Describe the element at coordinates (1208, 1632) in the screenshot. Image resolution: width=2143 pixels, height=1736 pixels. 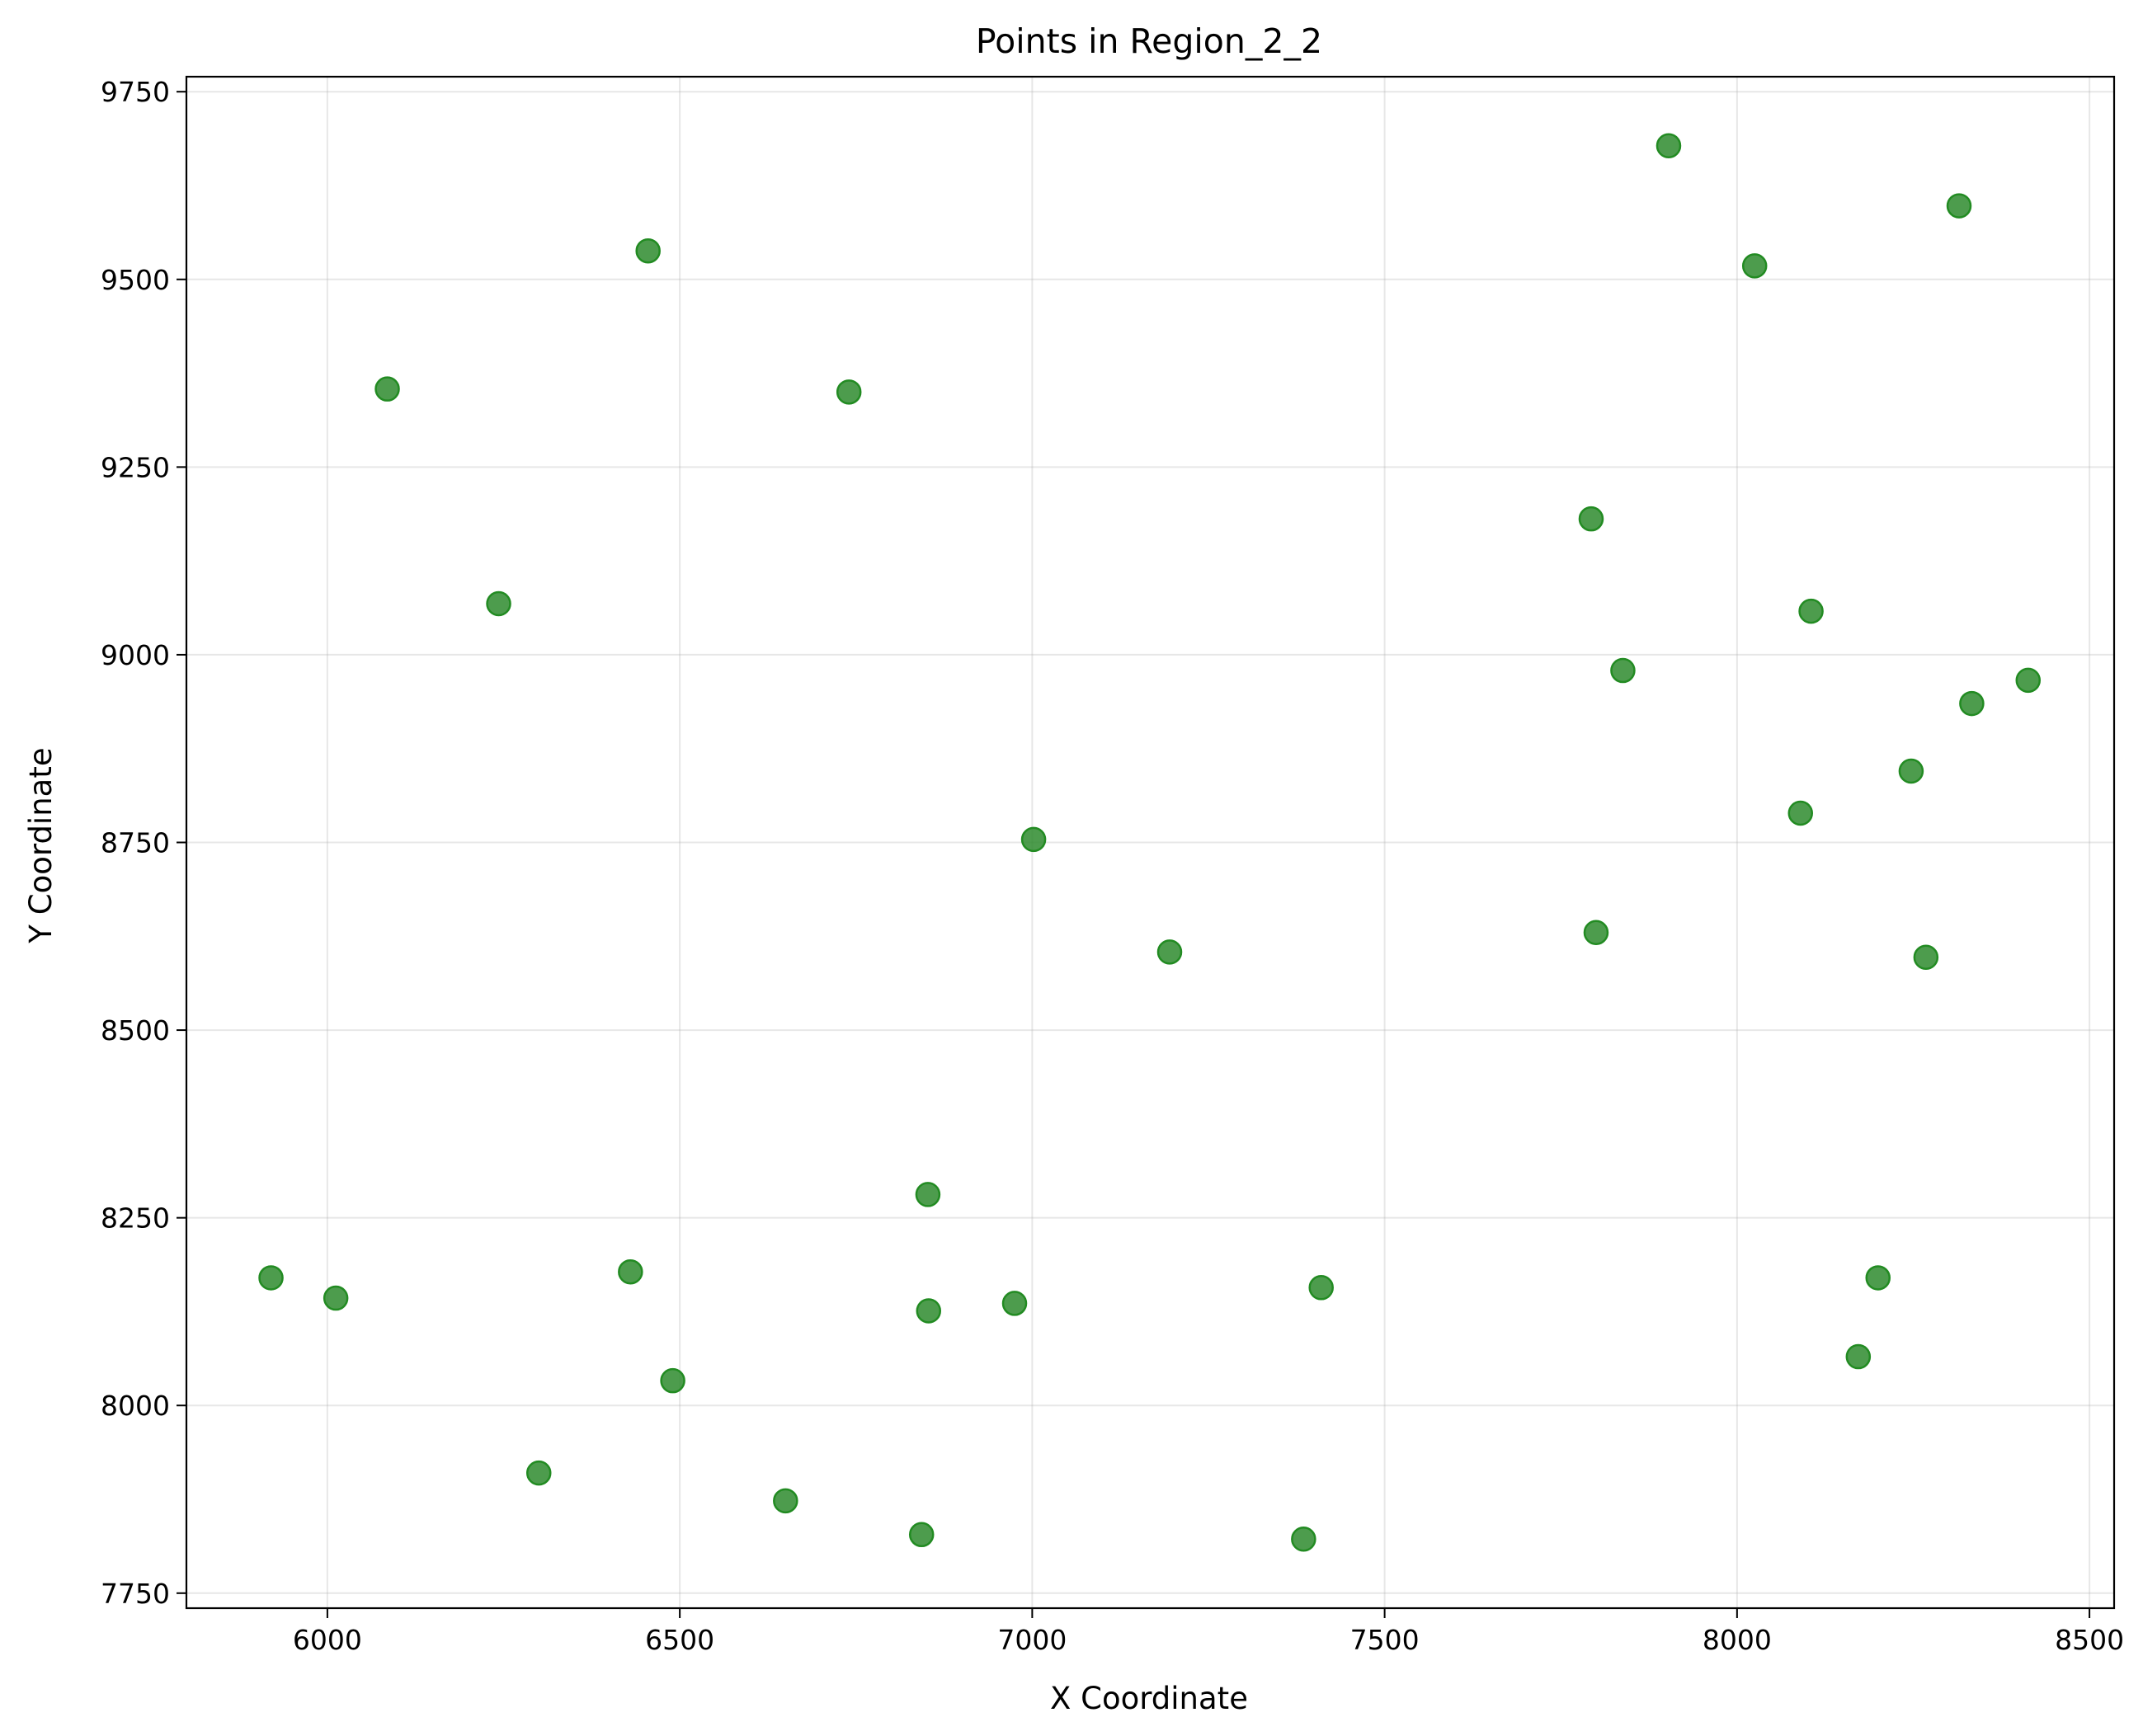
I see `x-axis-ticks: 6000 6500 7000 7500 8000 8500` at that location.